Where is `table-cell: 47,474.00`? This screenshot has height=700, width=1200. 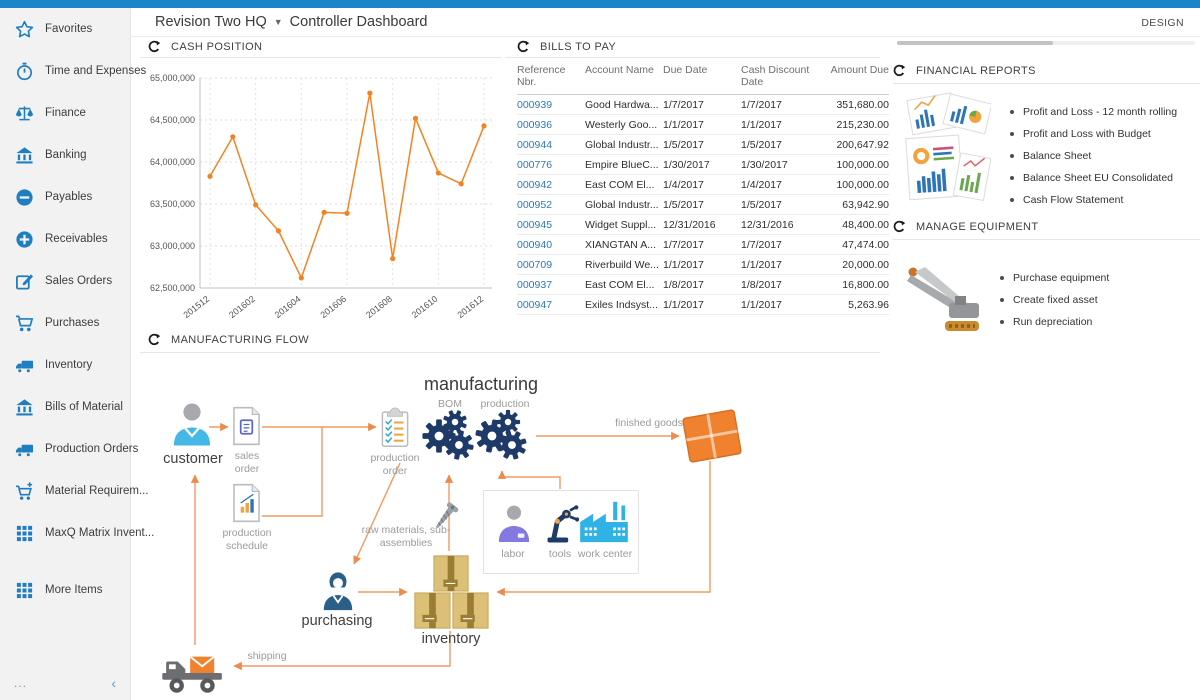
table-cell: 47,474.00 is located at coordinates (858, 244).